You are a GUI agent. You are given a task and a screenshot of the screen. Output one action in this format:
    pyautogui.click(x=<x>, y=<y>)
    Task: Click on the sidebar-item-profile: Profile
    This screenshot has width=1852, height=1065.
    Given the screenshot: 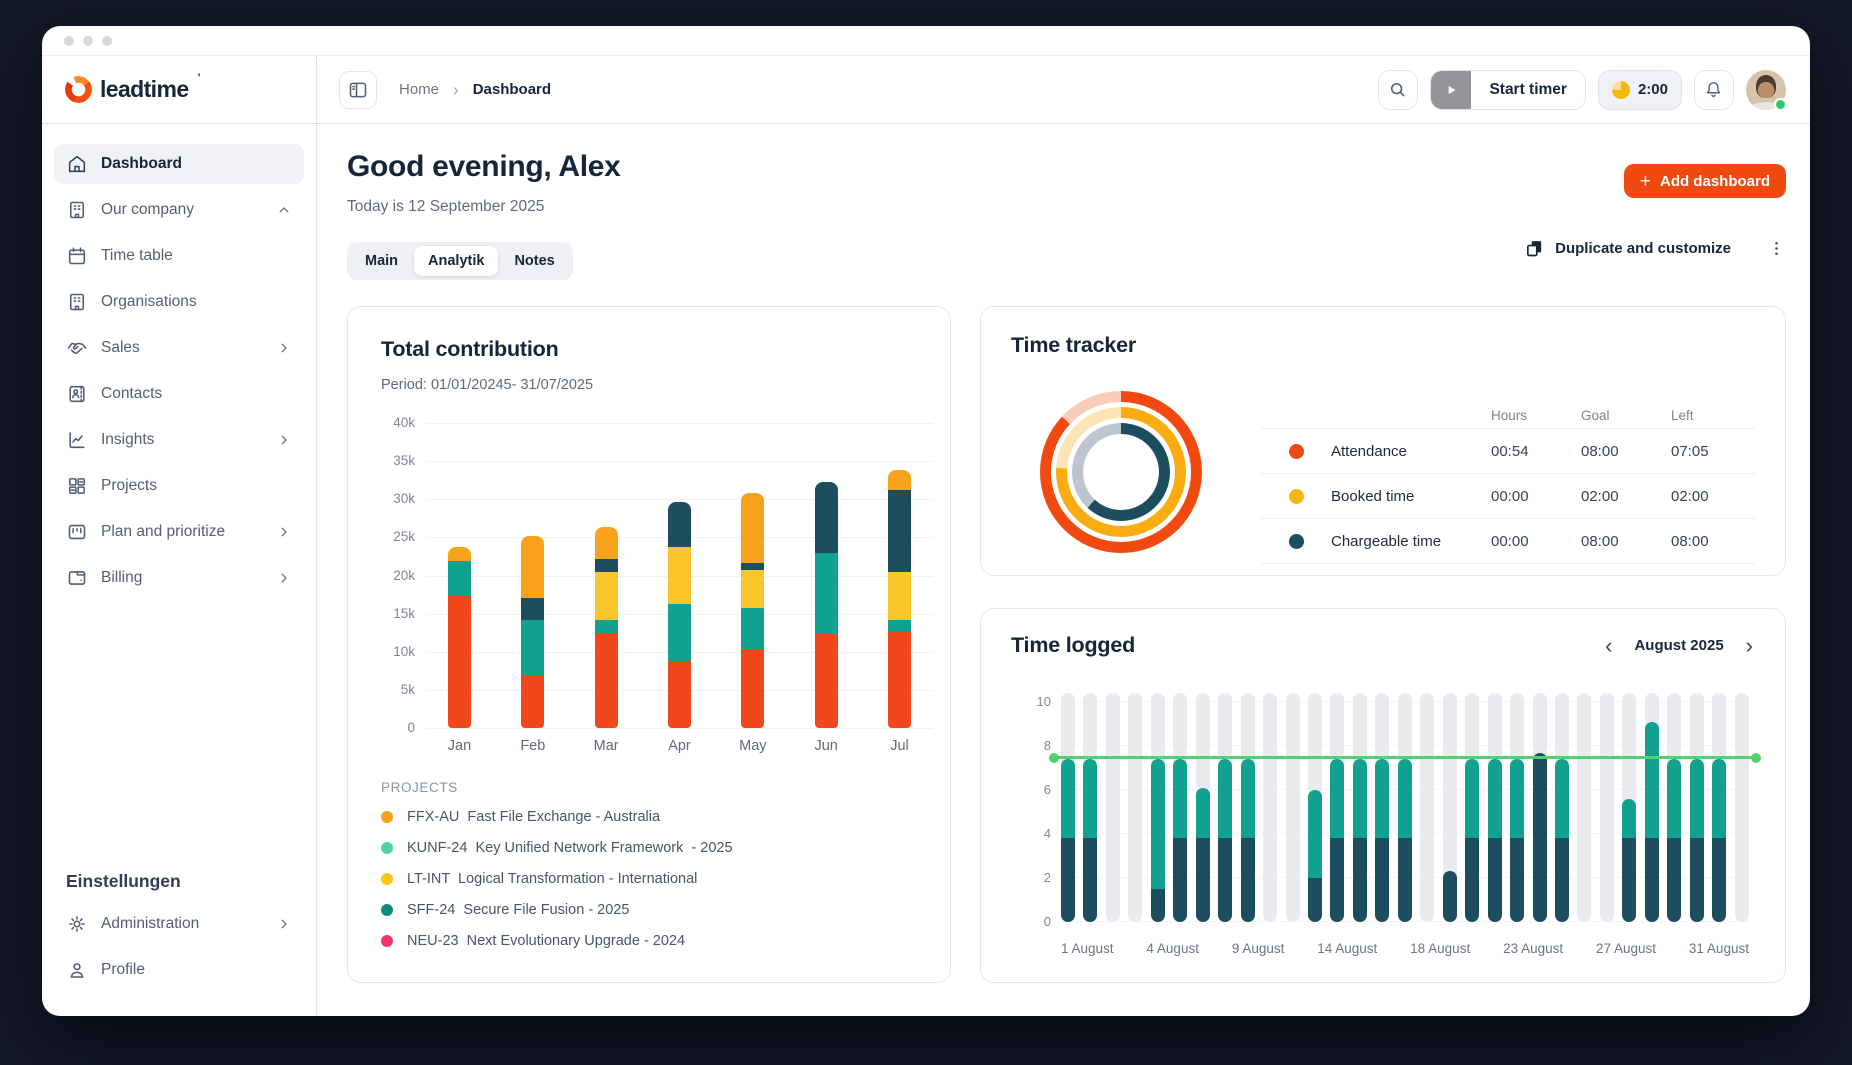 What is the action you would take?
    pyautogui.click(x=179, y=970)
    